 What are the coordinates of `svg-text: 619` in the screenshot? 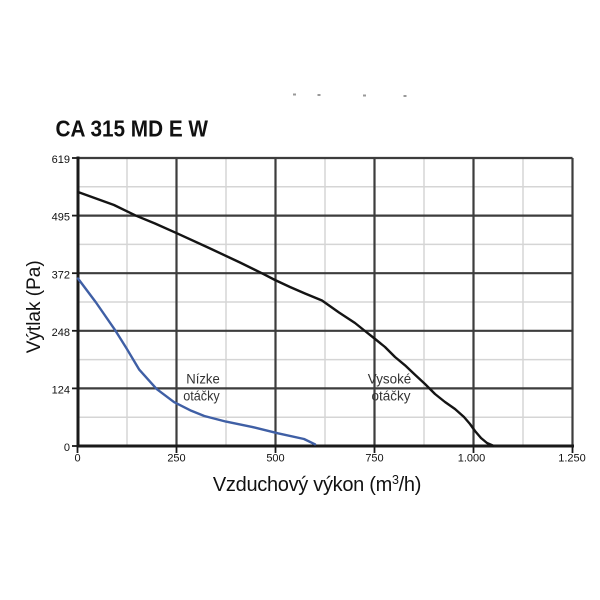 It's located at (61, 160).